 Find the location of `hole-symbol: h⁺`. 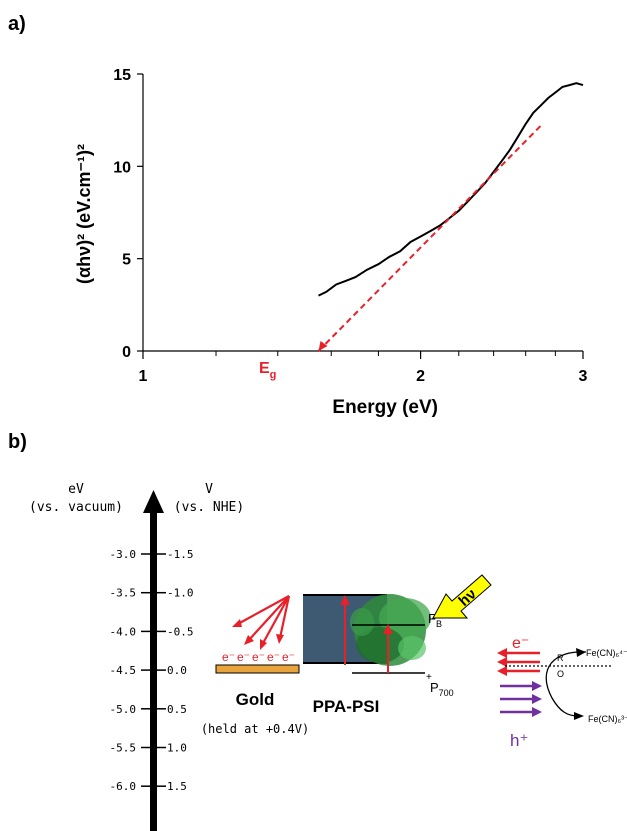

hole-symbol: h⁺ is located at coordinates (519, 740).